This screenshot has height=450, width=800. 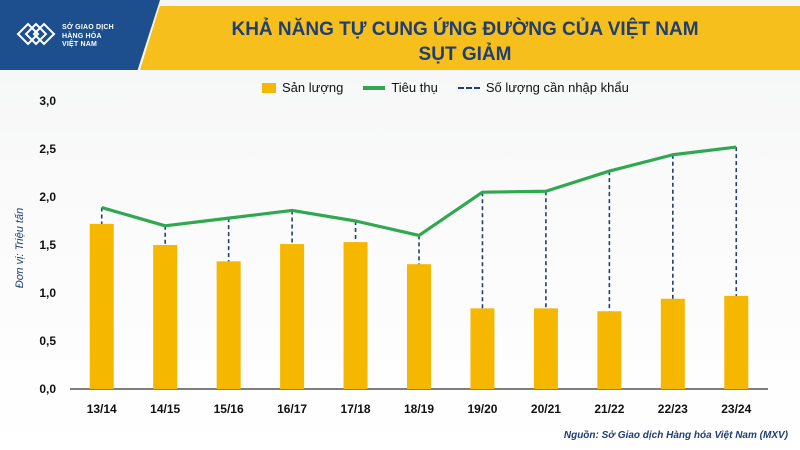 What do you see at coordinates (47, 245) in the screenshot?
I see `y-tick-label: 1,5` at bounding box center [47, 245].